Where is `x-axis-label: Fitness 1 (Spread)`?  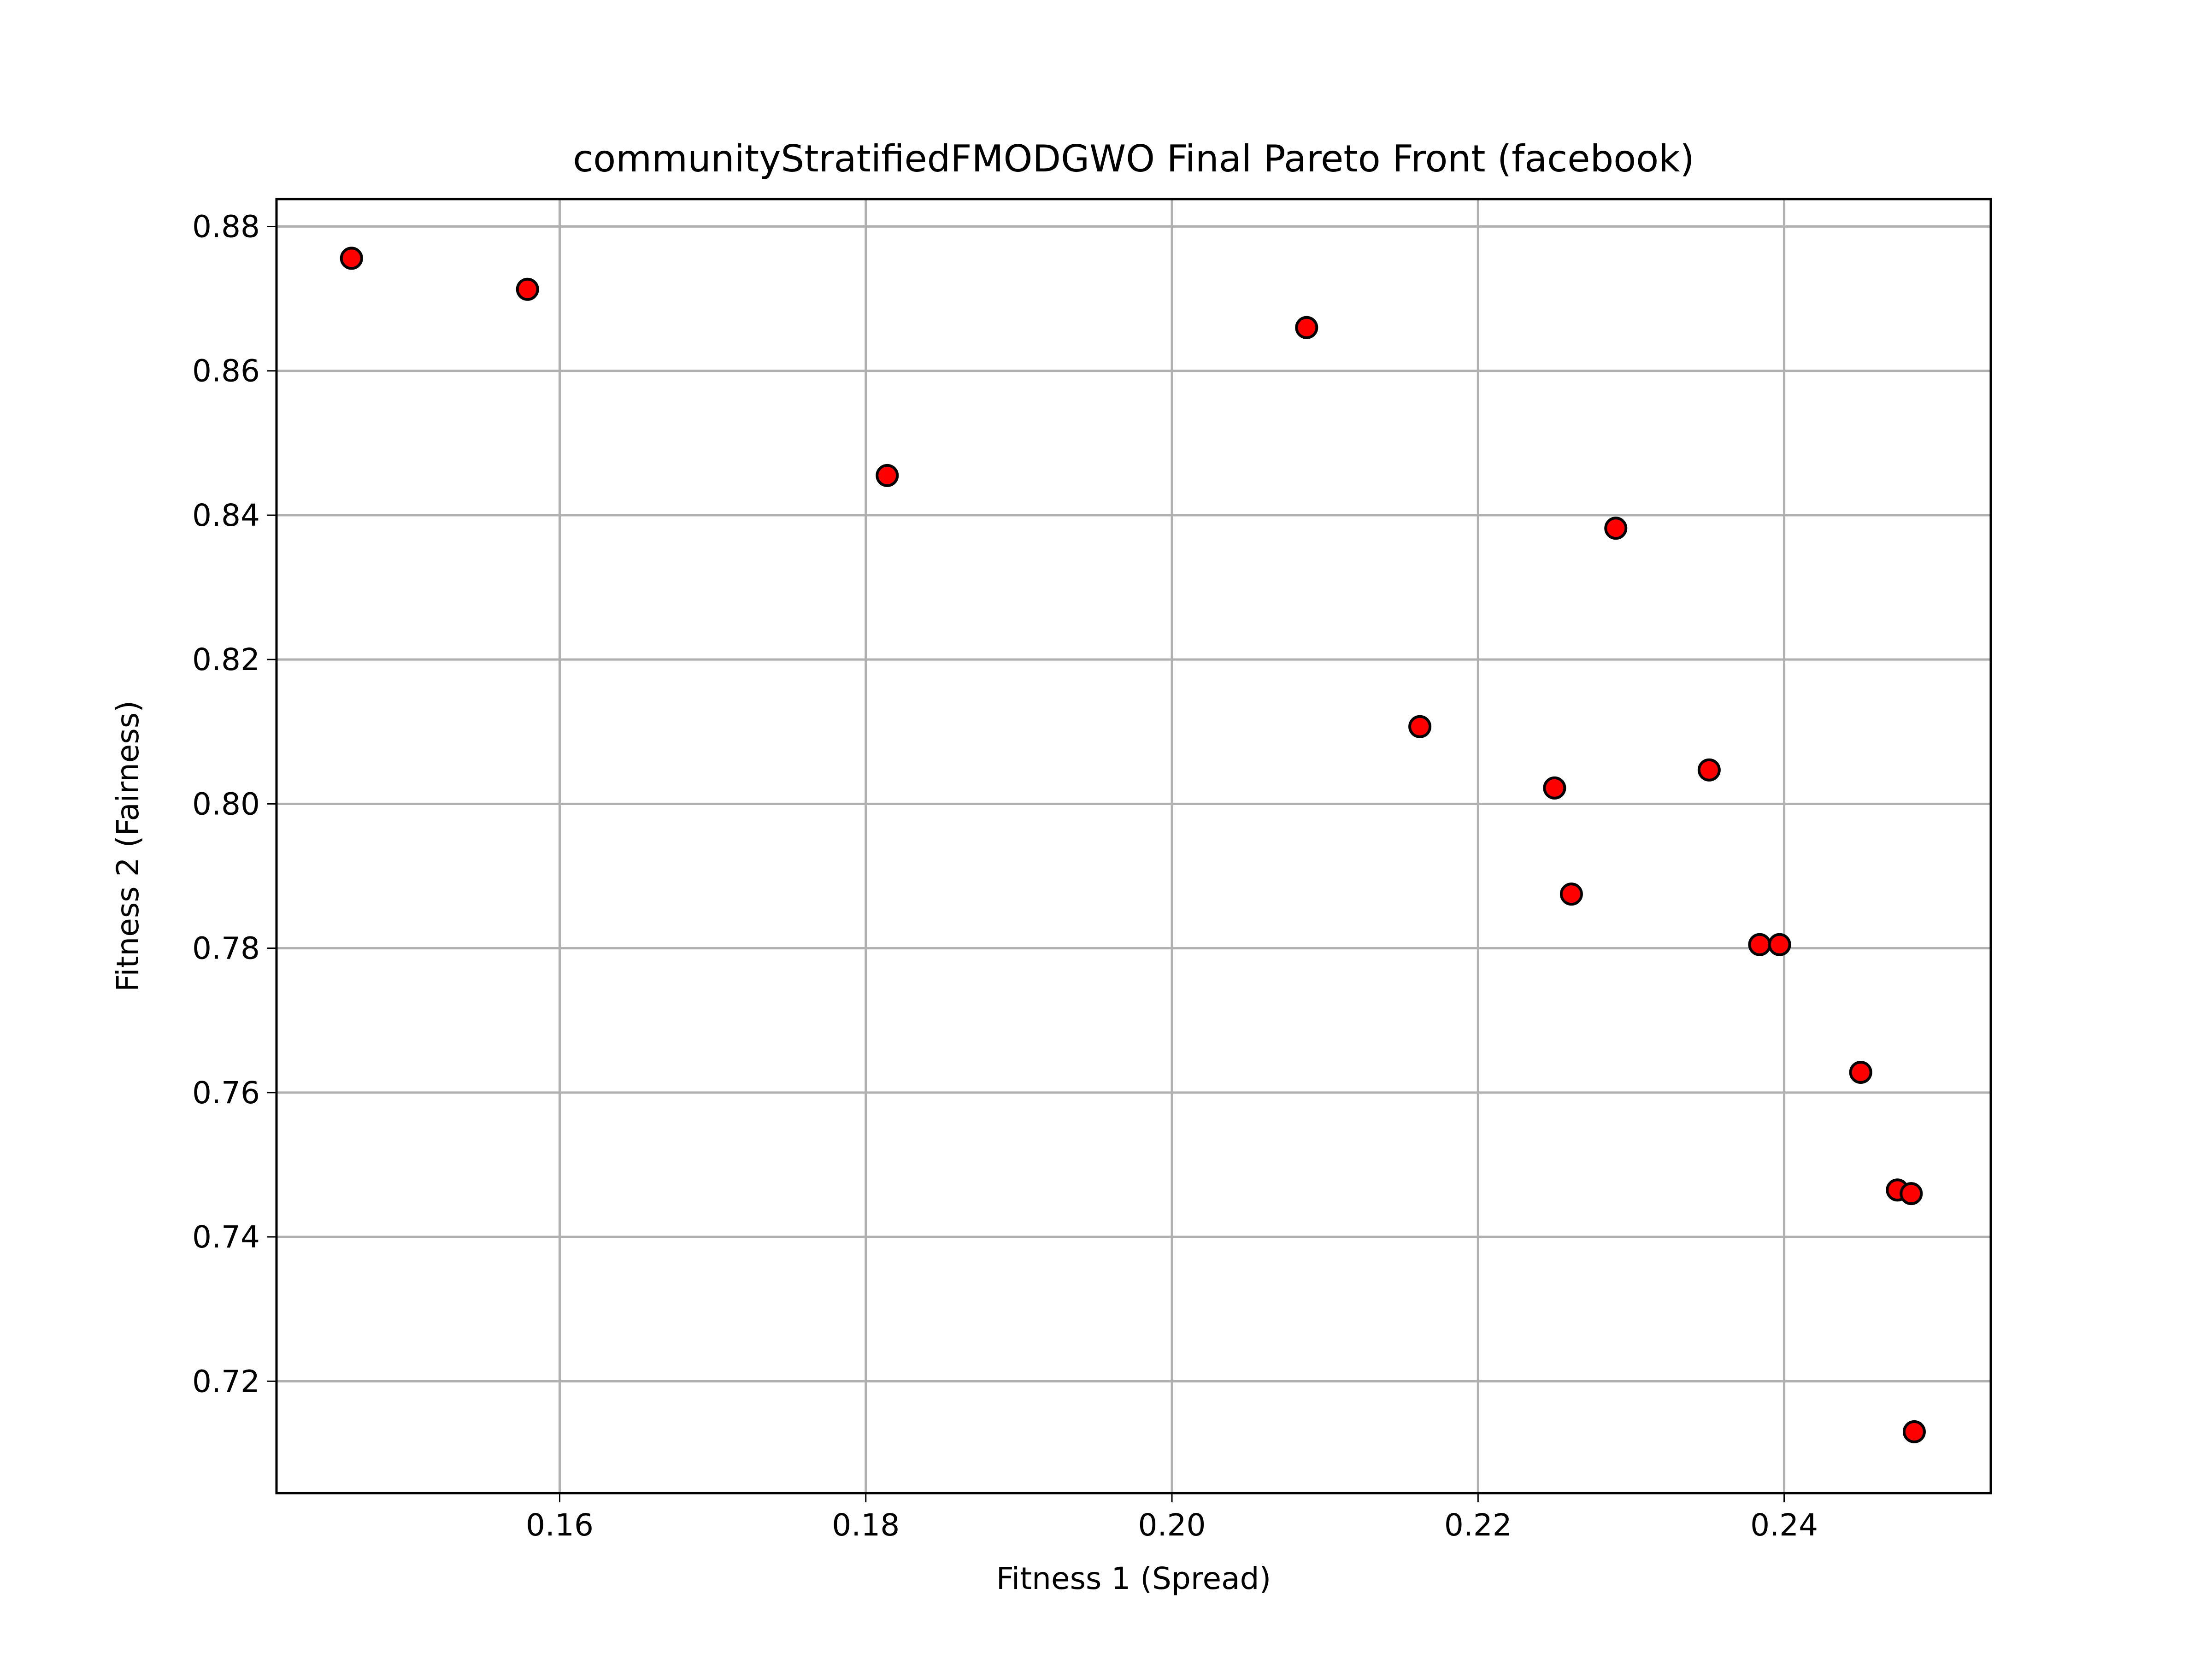
x-axis-label: Fitness 1 (Spread) is located at coordinates (1133, 1578).